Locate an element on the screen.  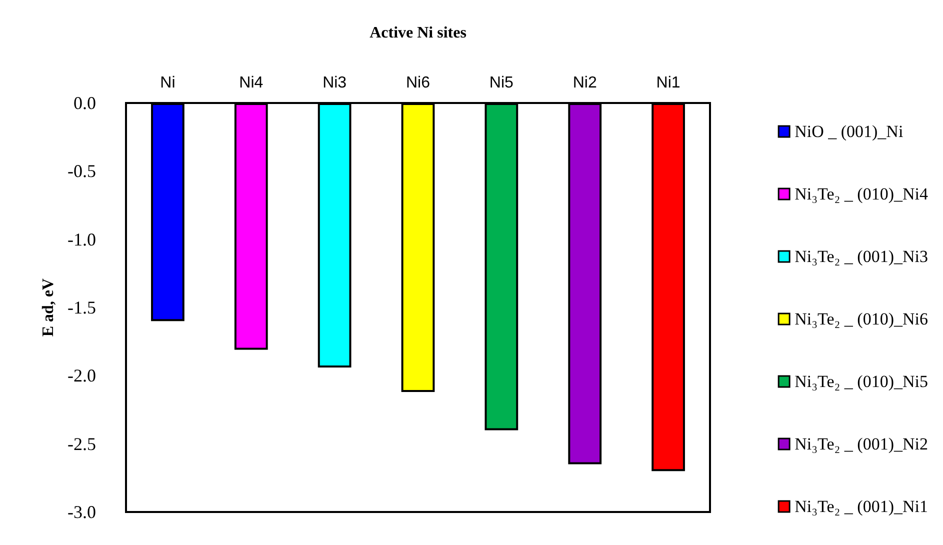
y-tick-label: -1.0 is located at coordinates (82, 239).